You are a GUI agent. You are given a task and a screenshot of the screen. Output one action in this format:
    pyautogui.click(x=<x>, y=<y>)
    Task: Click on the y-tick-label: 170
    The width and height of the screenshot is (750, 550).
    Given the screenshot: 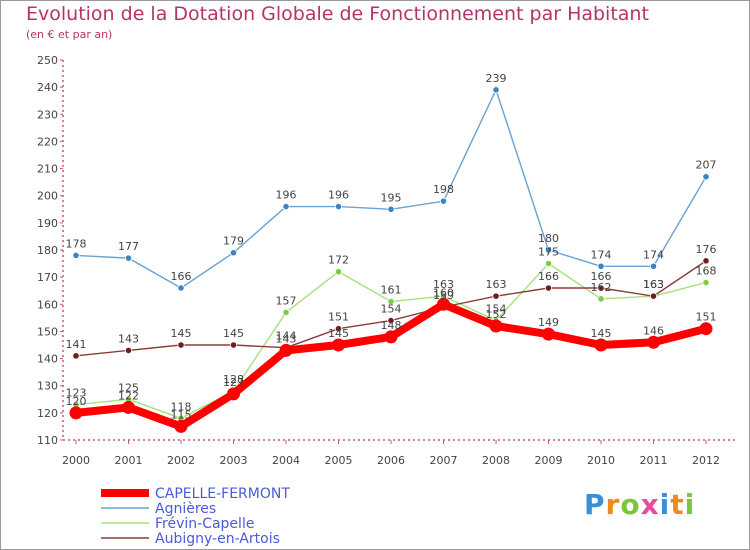 What is the action you would take?
    pyautogui.click(x=47, y=277)
    